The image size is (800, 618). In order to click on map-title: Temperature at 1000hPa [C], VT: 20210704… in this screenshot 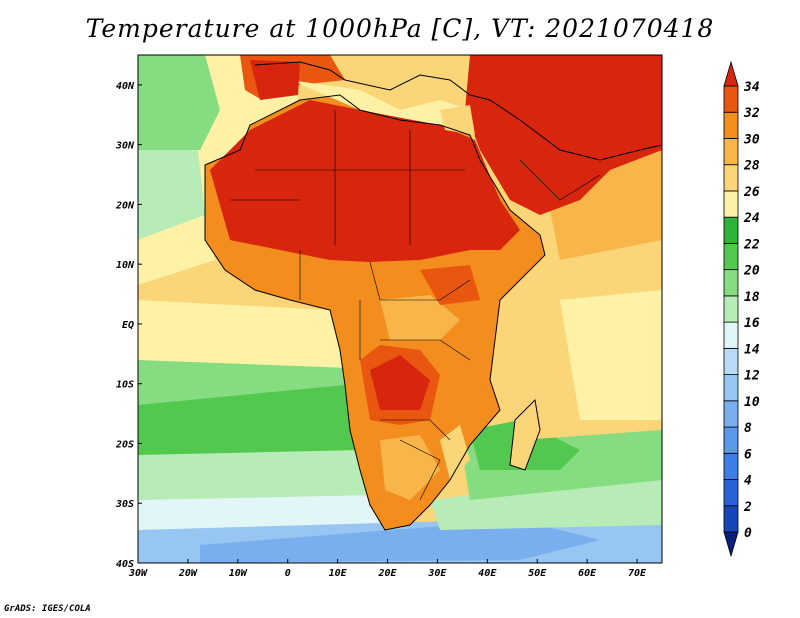, I will do `click(400, 28)`.